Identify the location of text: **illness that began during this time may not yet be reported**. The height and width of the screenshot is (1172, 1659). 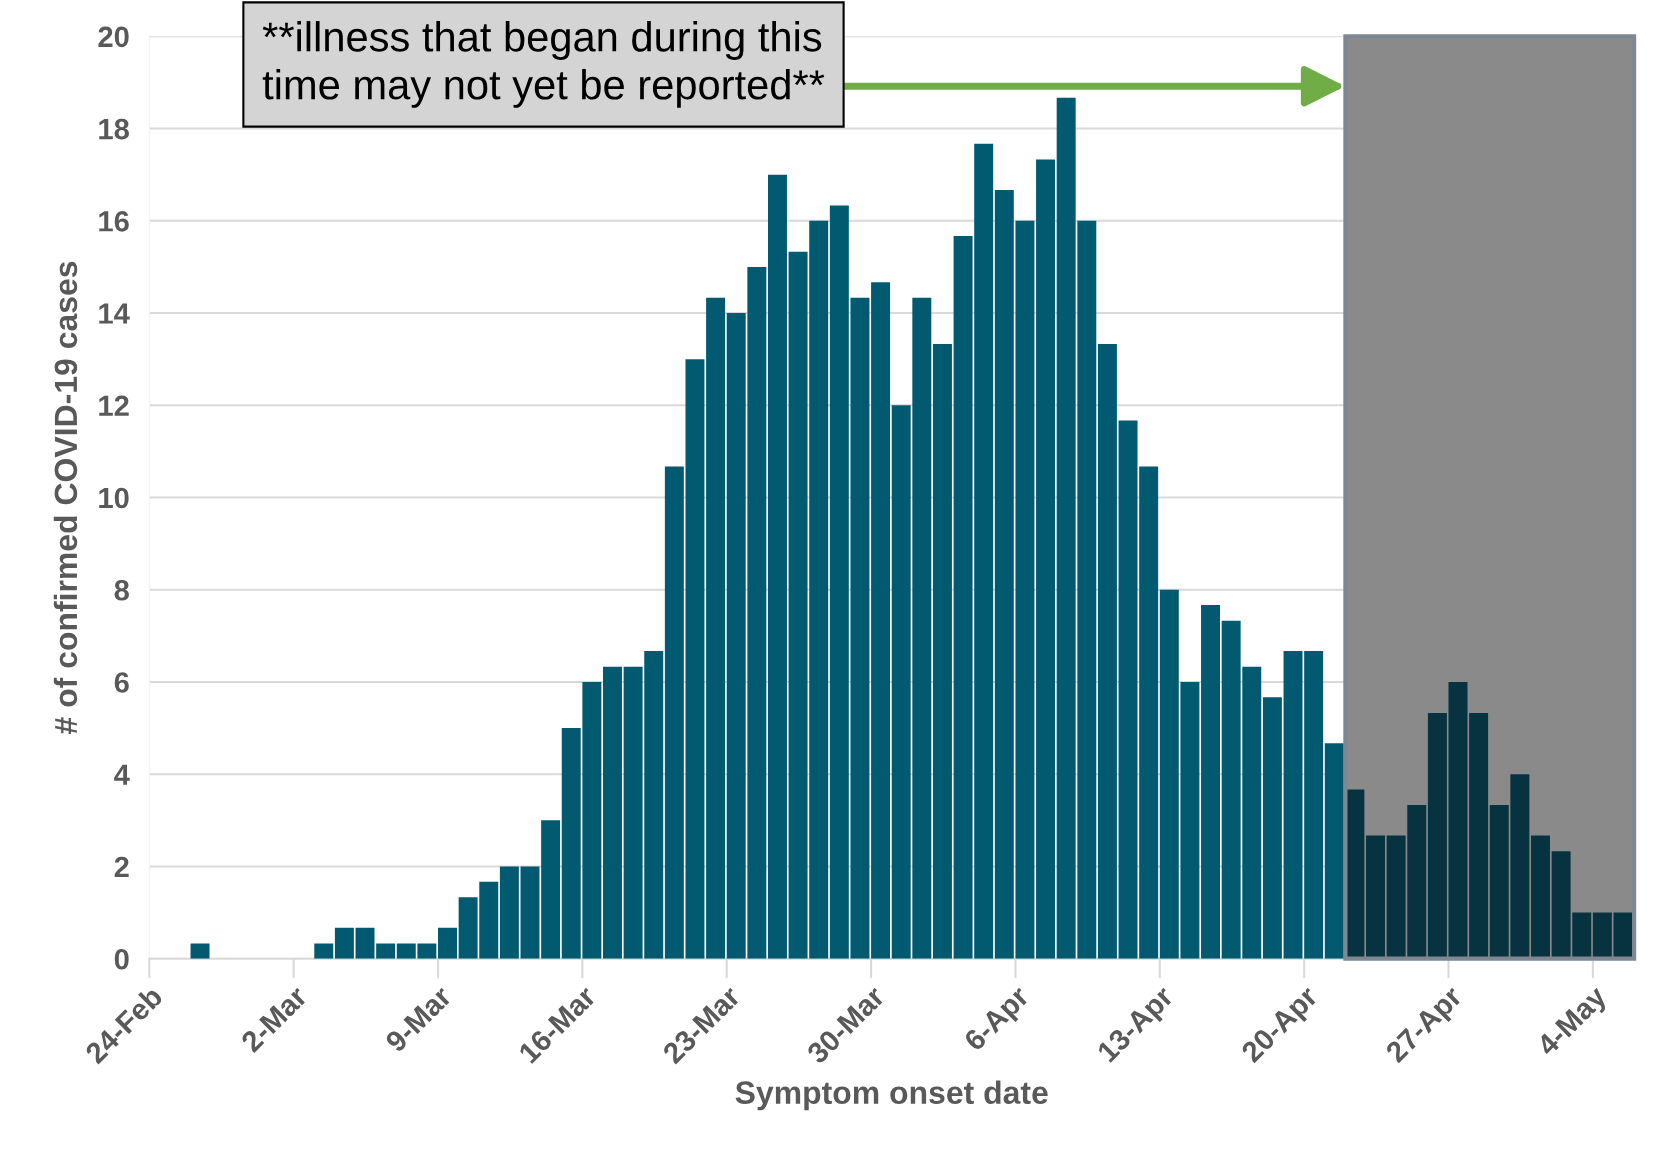
(543, 64).